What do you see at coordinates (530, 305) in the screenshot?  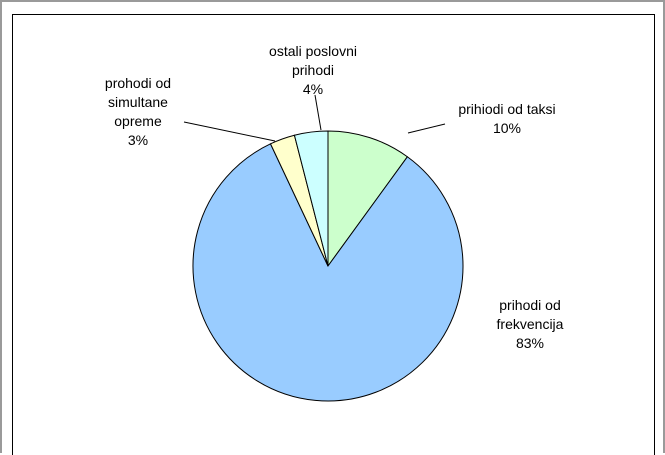 I see `slice-label-1: prihodi od` at bounding box center [530, 305].